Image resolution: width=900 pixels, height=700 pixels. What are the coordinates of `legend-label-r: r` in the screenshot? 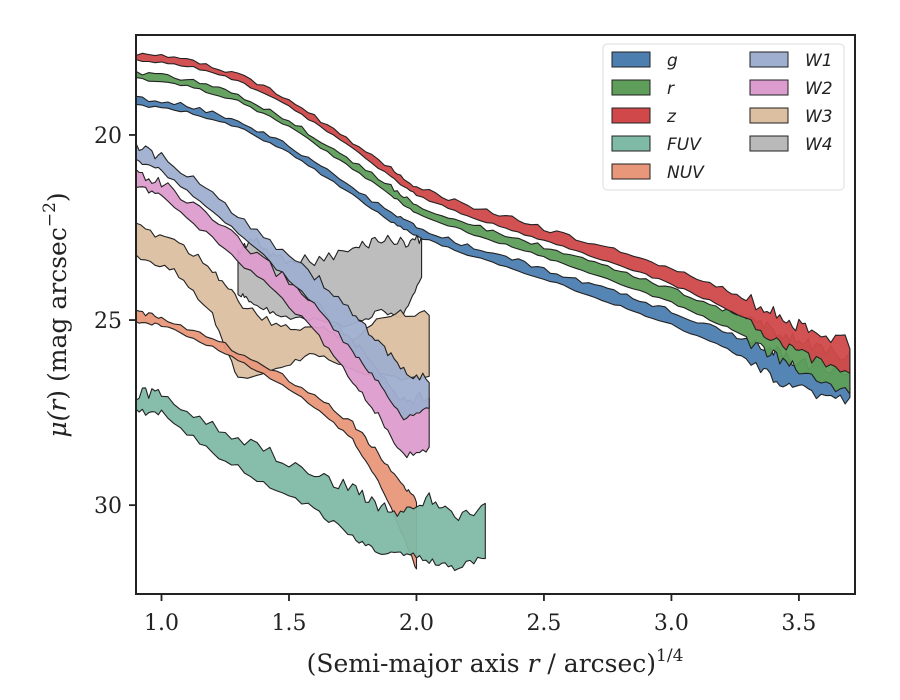 It's located at (671, 89).